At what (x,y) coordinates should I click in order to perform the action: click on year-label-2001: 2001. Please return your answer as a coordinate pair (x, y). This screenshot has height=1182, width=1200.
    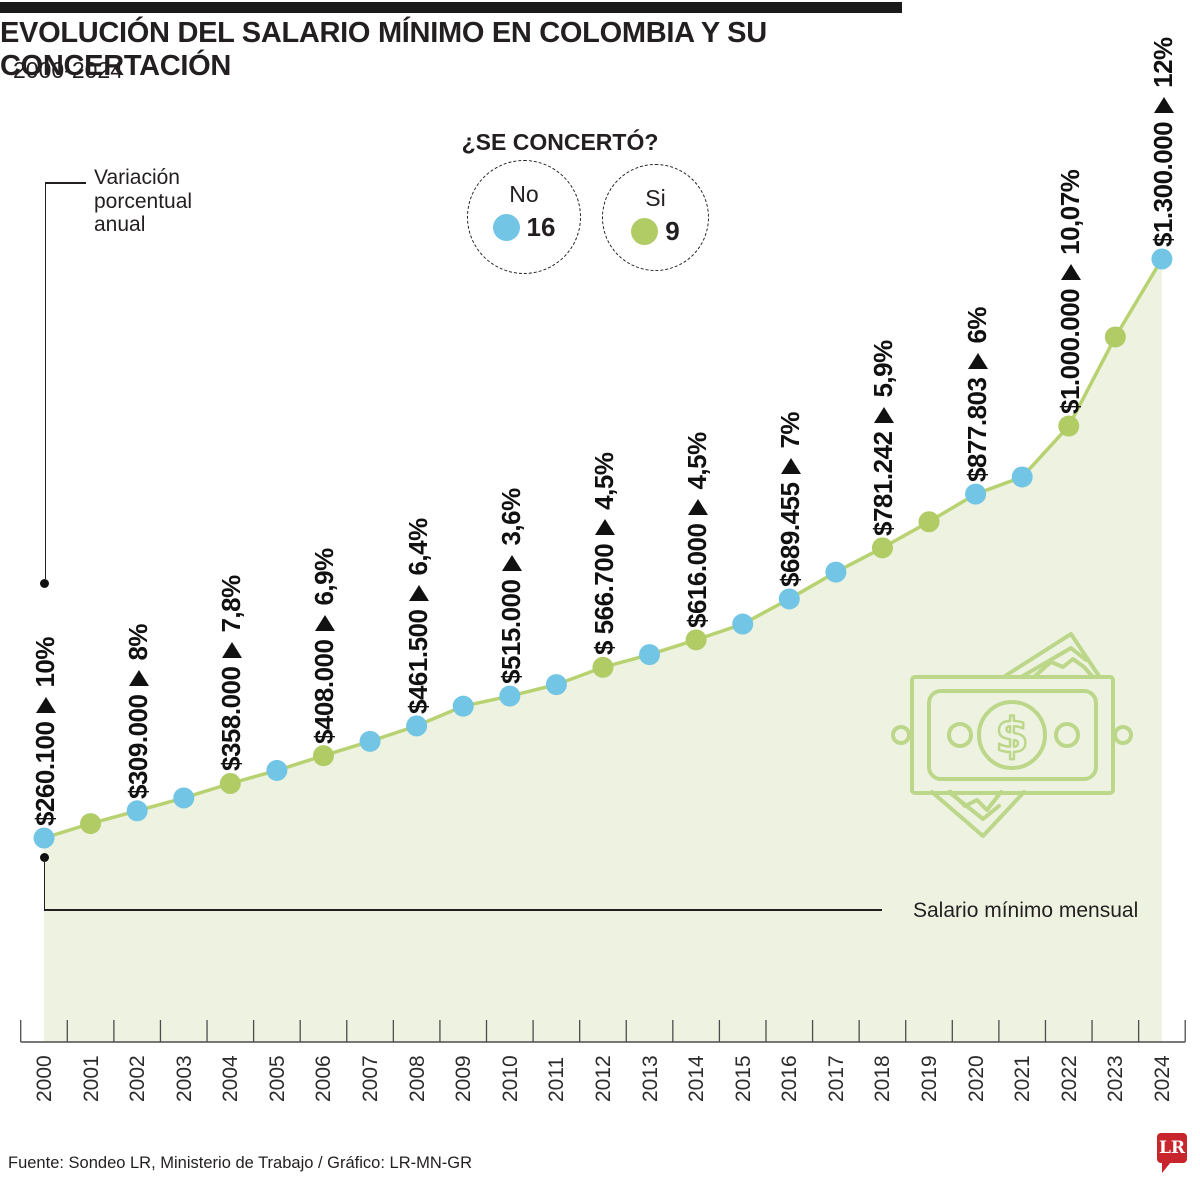
    Looking at the image, I should click on (91, 1078).